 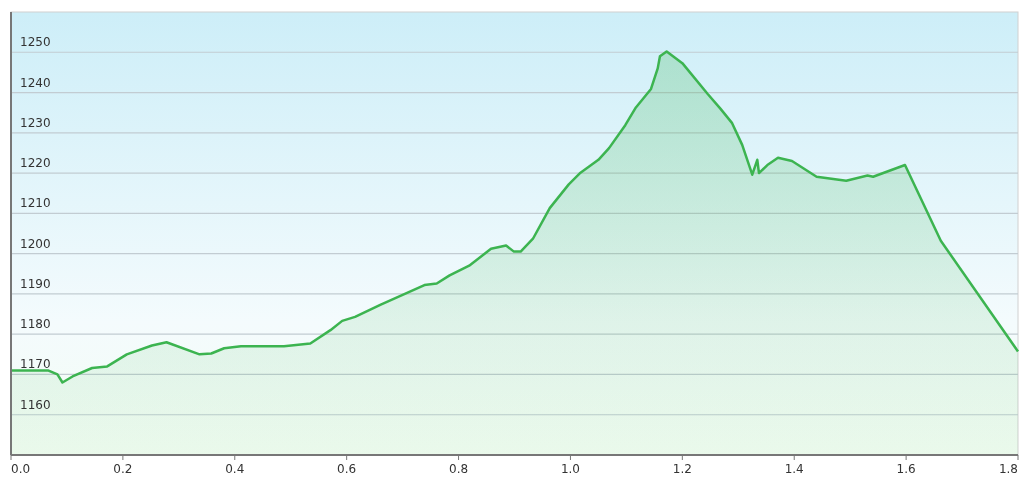 I want to click on x-tick-label: 0.8, so click(x=459, y=469).